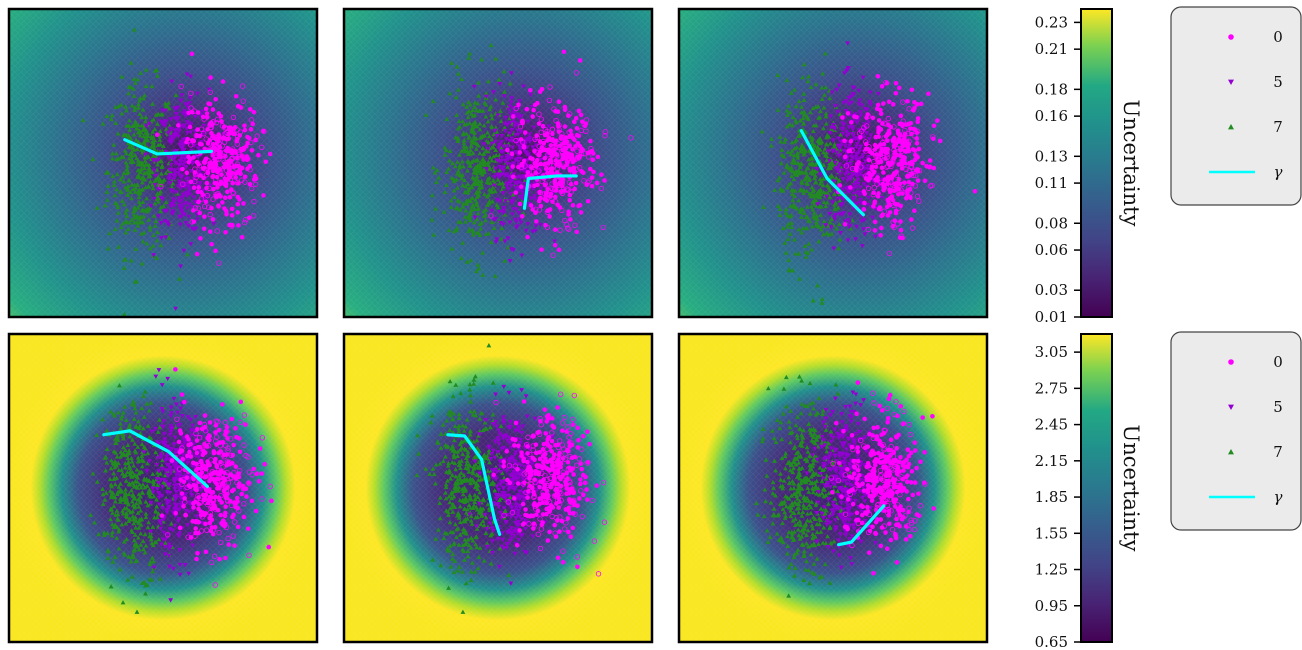 The height and width of the screenshot is (650, 1302). Describe the element at coordinates (498, 163) in the screenshot. I see `panel-r1-c2` at that location.